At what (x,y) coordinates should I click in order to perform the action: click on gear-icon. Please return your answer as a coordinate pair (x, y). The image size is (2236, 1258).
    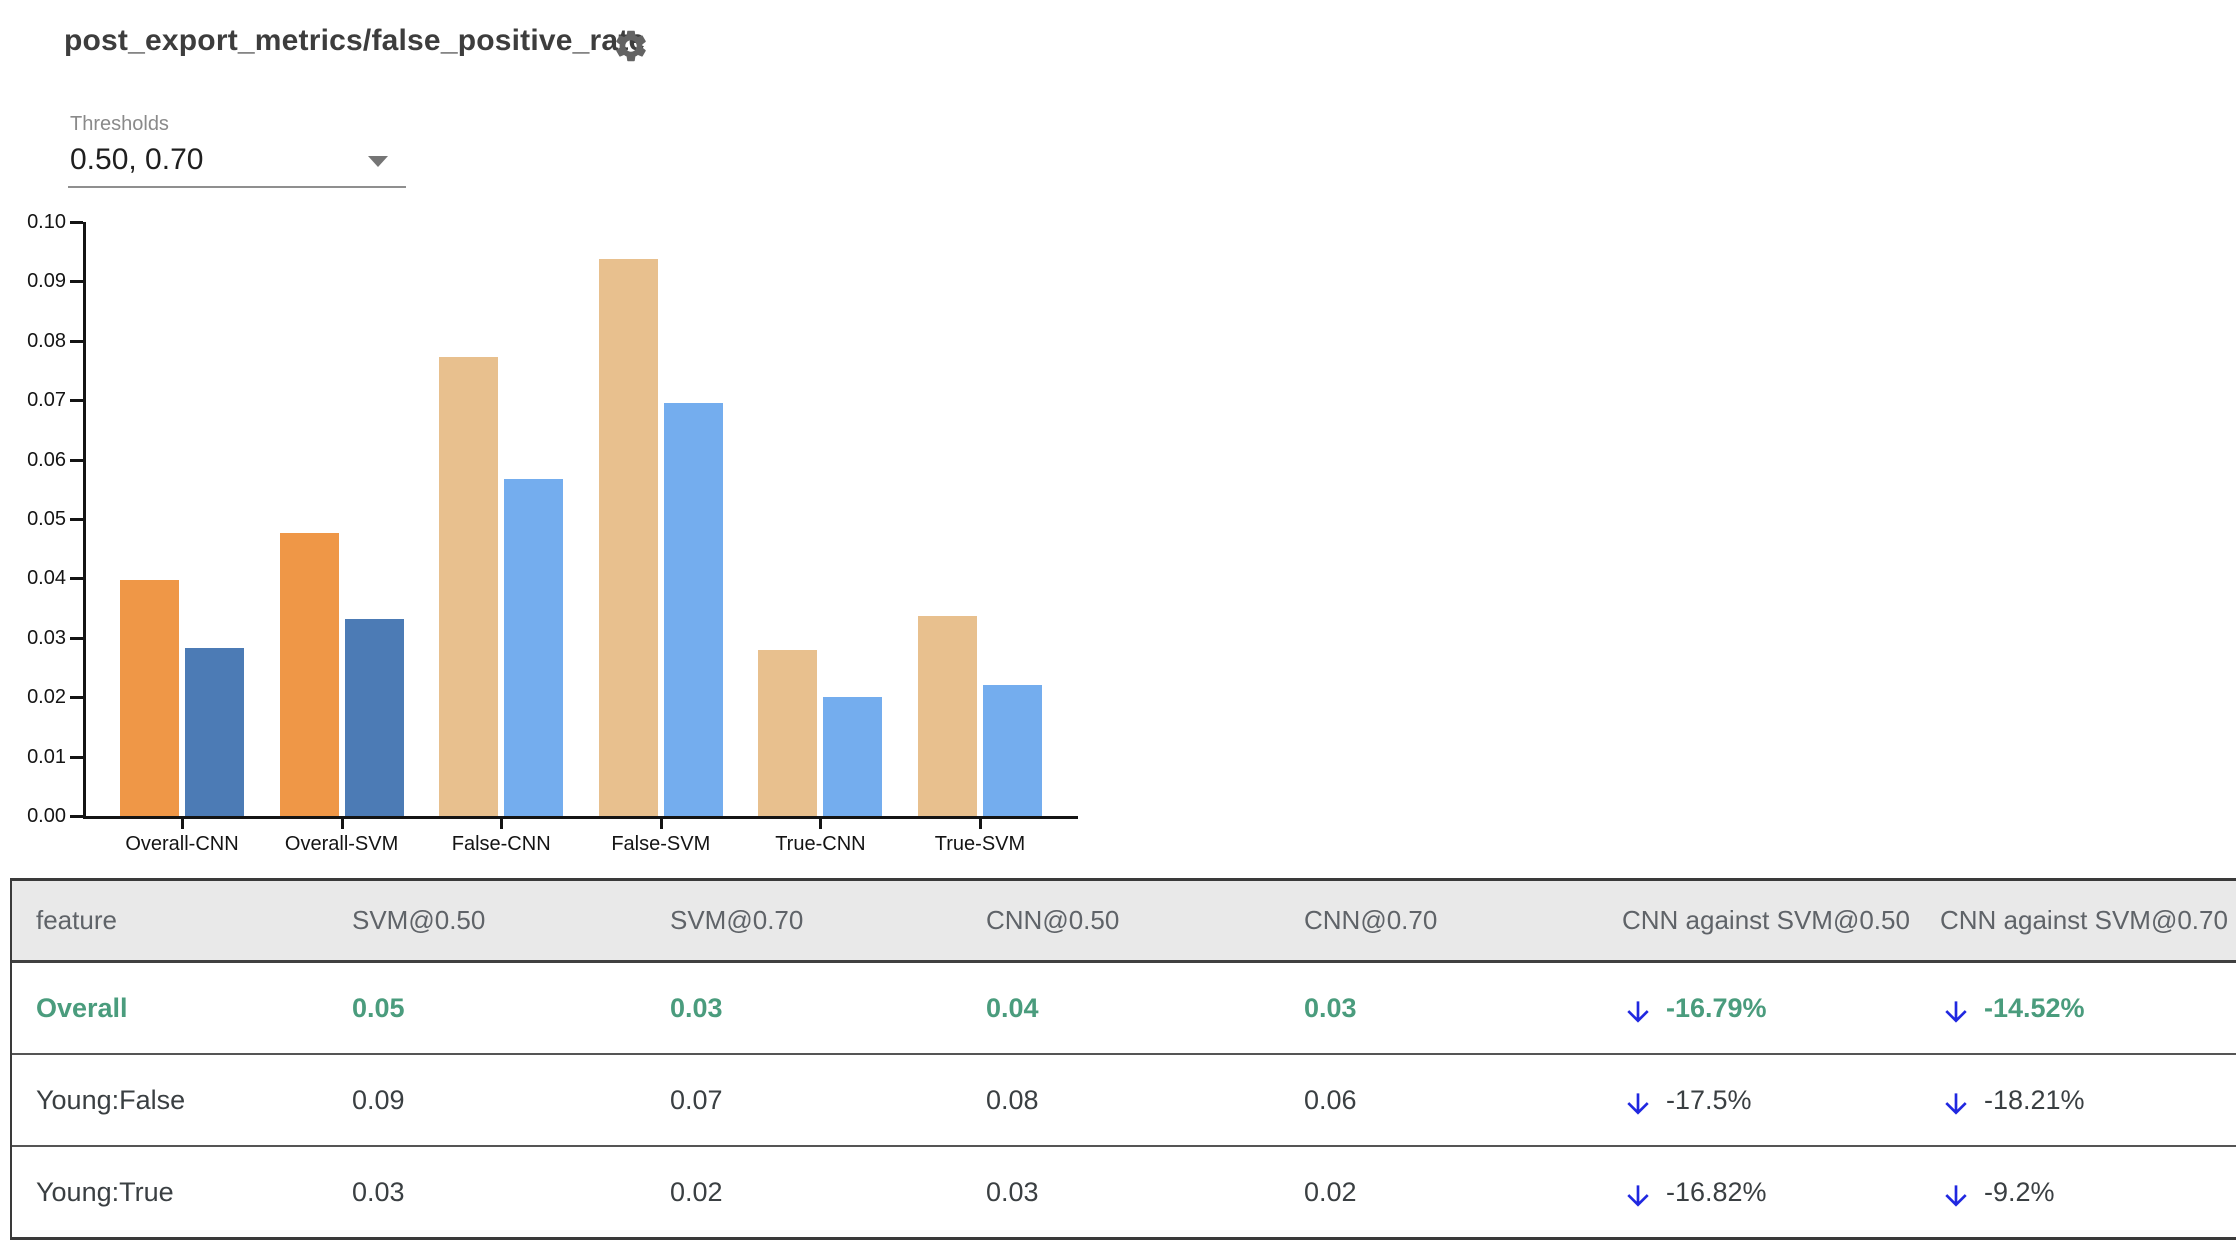
    Looking at the image, I should click on (631, 46).